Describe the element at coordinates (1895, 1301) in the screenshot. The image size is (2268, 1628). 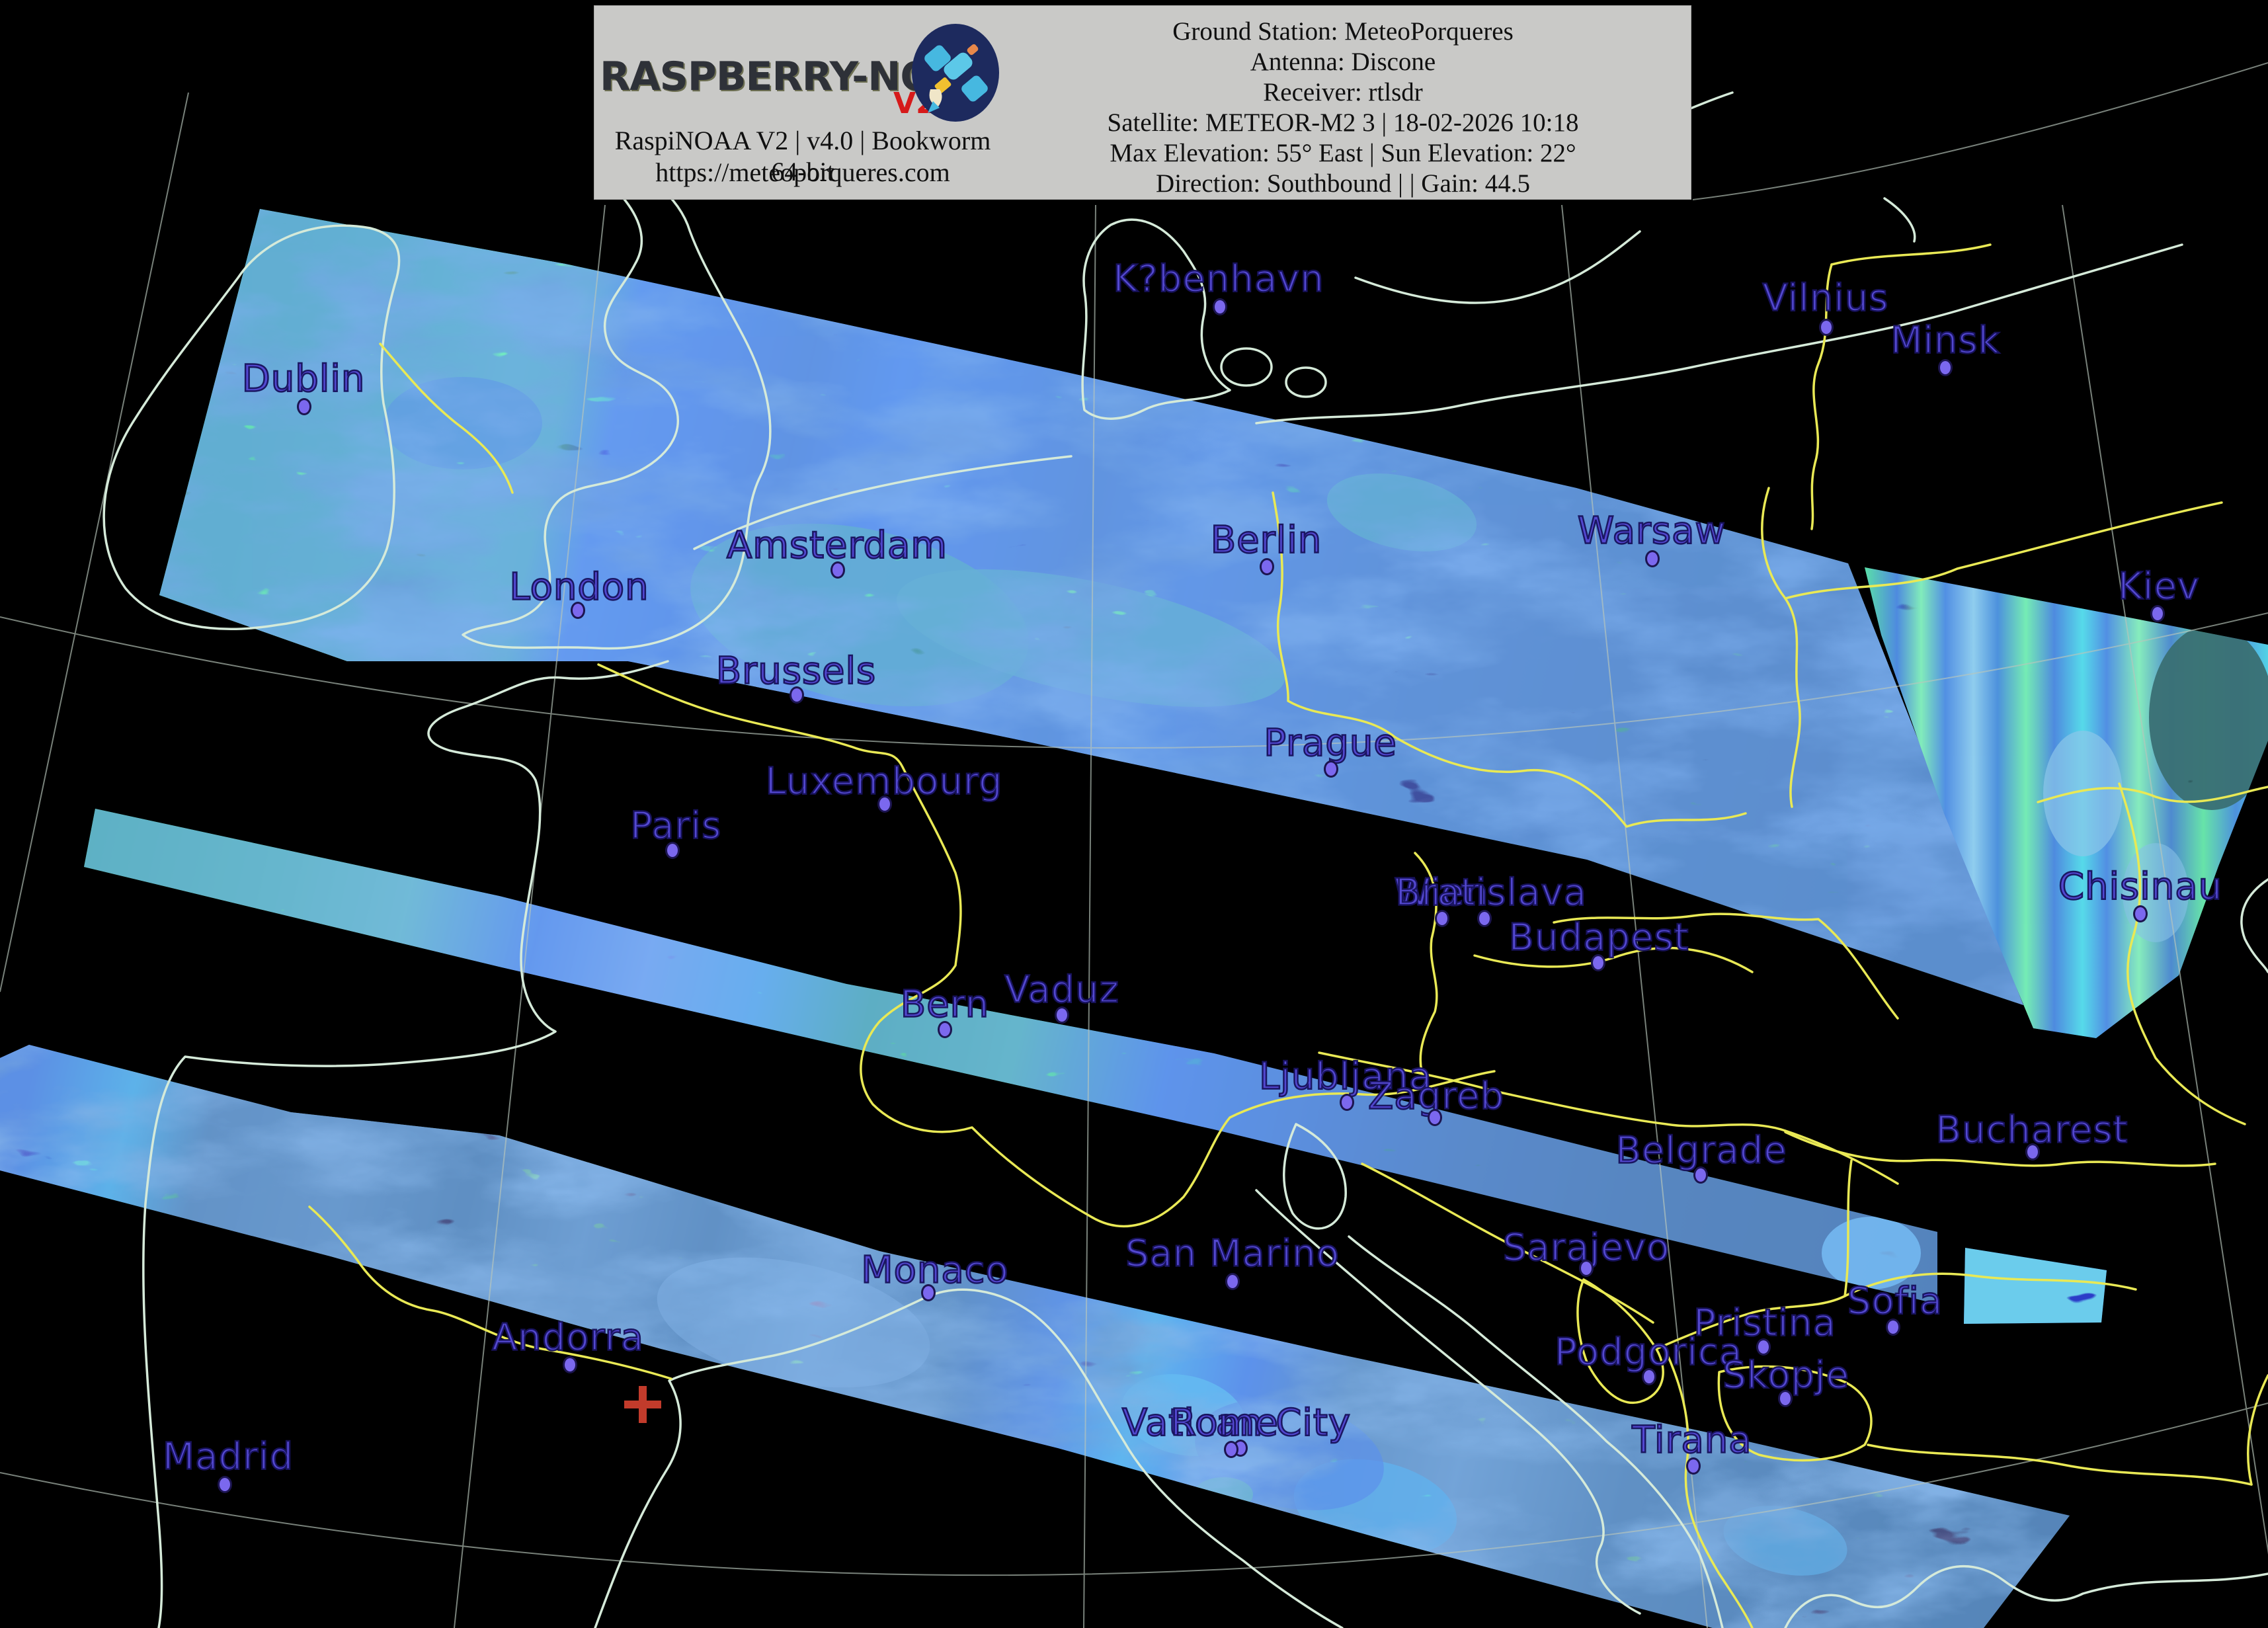
I see `city-label: Sofia` at that location.